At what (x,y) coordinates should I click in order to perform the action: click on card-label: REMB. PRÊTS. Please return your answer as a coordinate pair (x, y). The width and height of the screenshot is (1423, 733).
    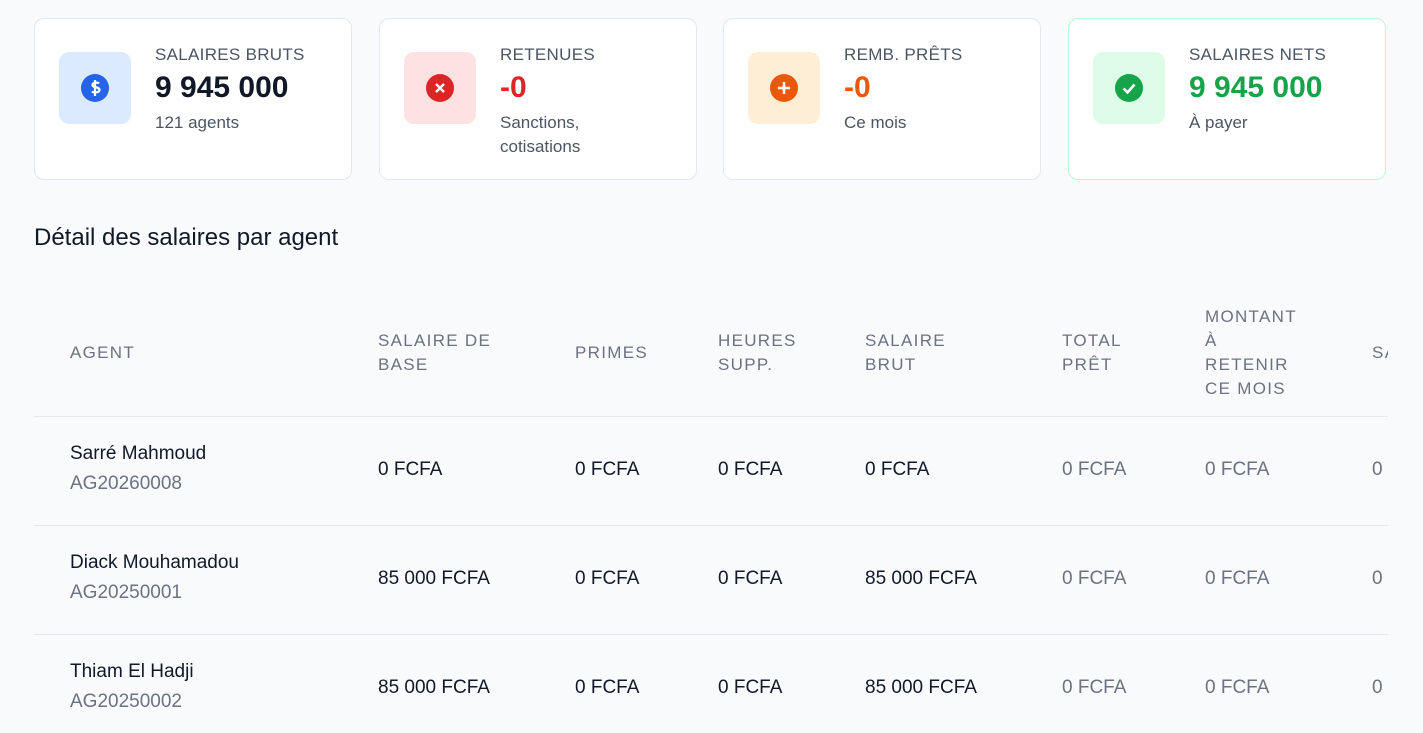
    Looking at the image, I should click on (903, 54).